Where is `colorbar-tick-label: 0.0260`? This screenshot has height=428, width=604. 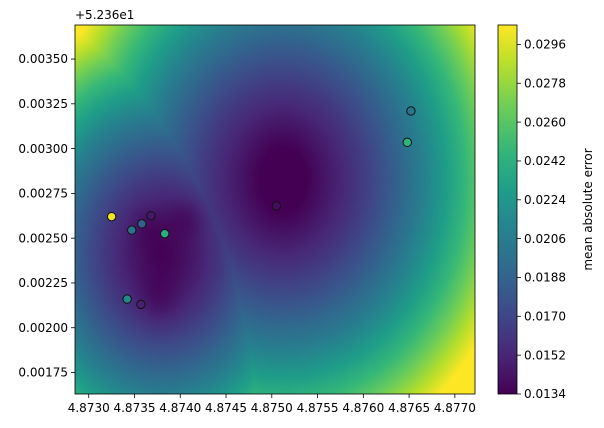 colorbar-tick-label: 0.0260 is located at coordinates (545, 122).